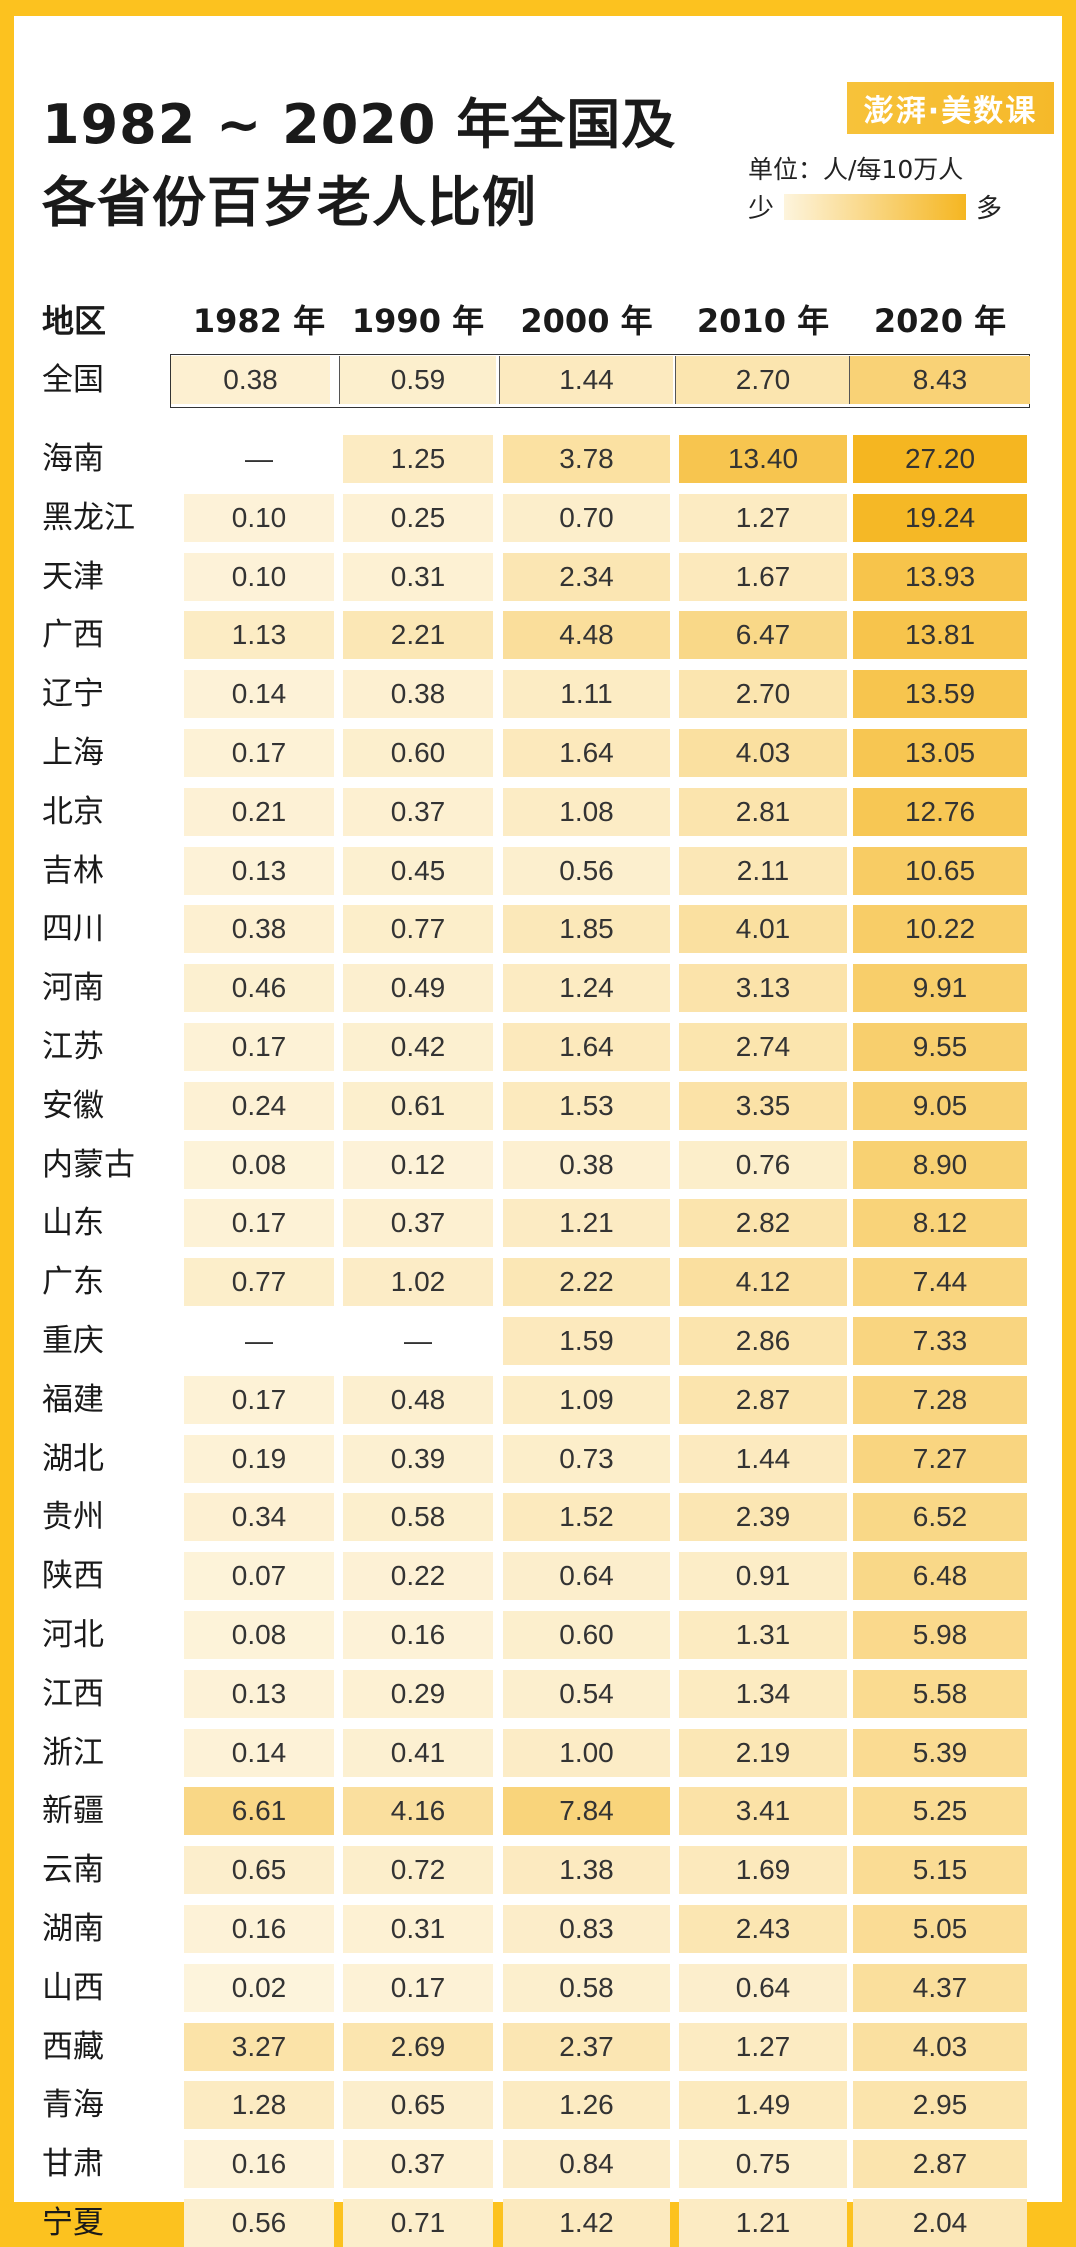 This screenshot has height=2247, width=1076. Describe the element at coordinates (73, 1047) in the screenshot. I see `region-label: 江苏` at that location.